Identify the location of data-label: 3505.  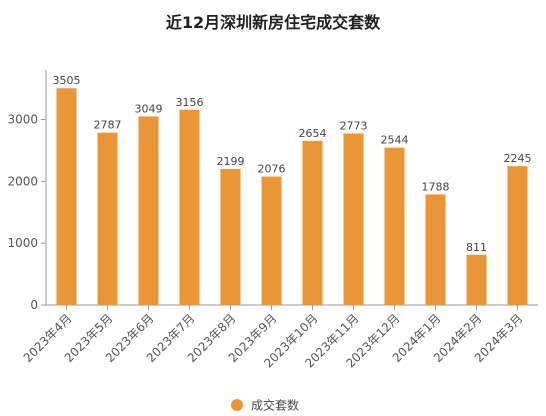
(67, 80).